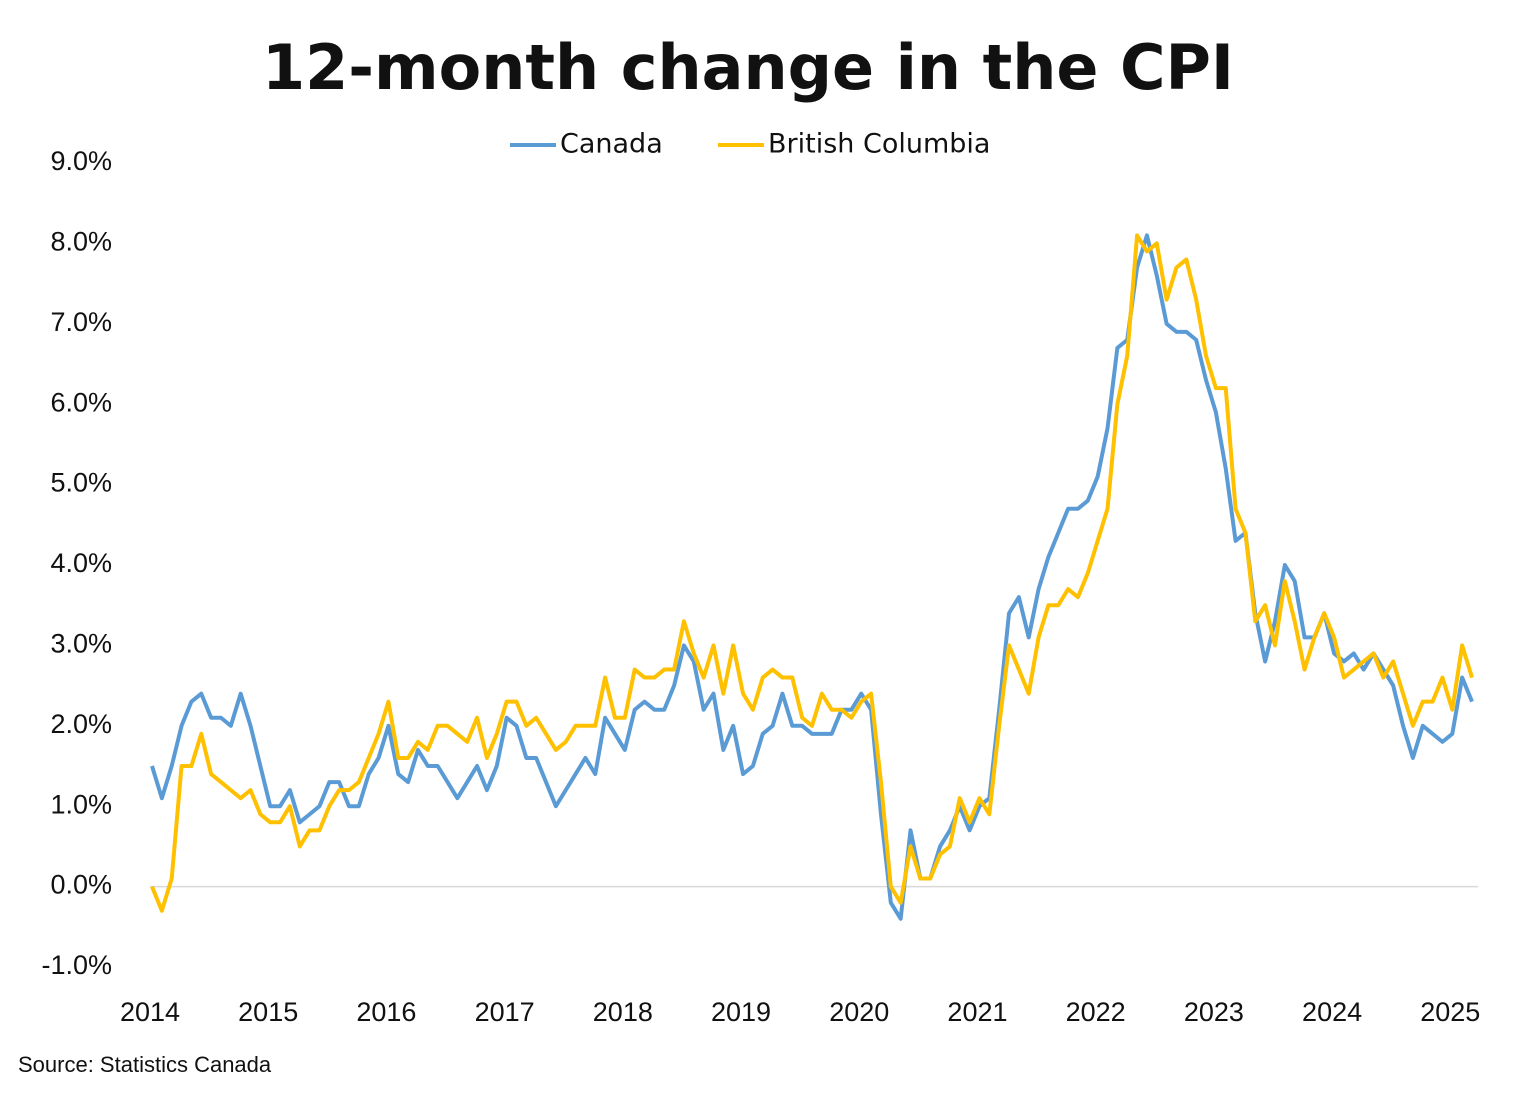  I want to click on y-tick-label: -1.0%, so click(76, 965).